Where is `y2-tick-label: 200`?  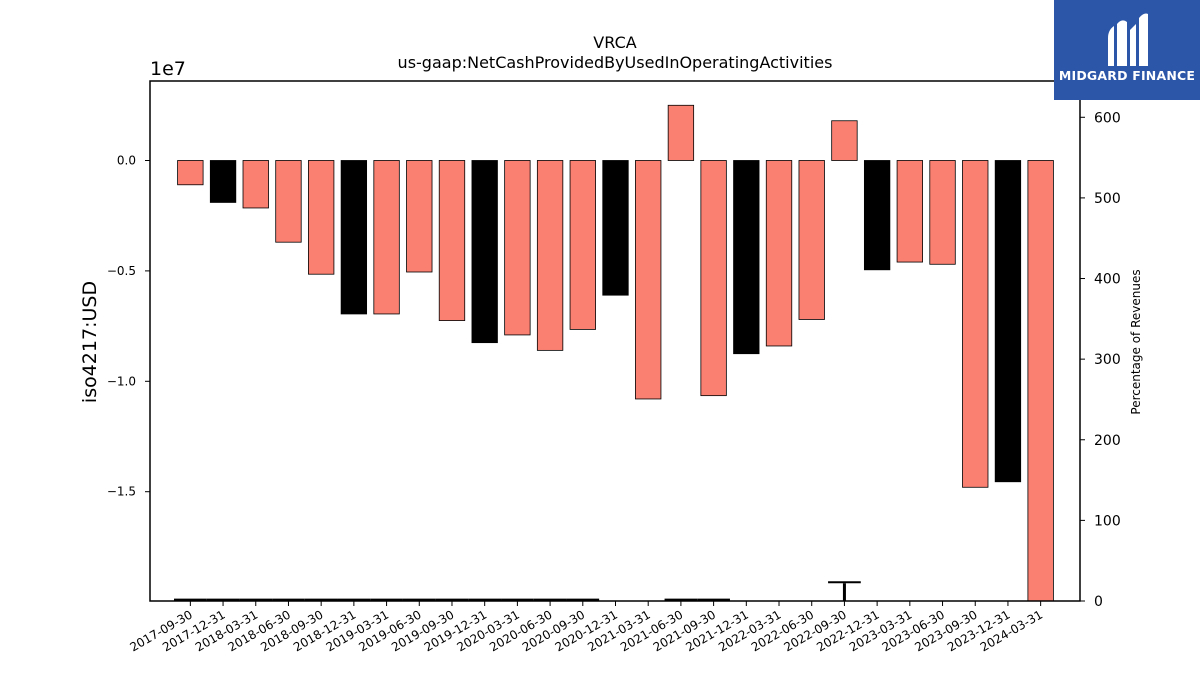
y2-tick-label: 200 is located at coordinates (1107, 441).